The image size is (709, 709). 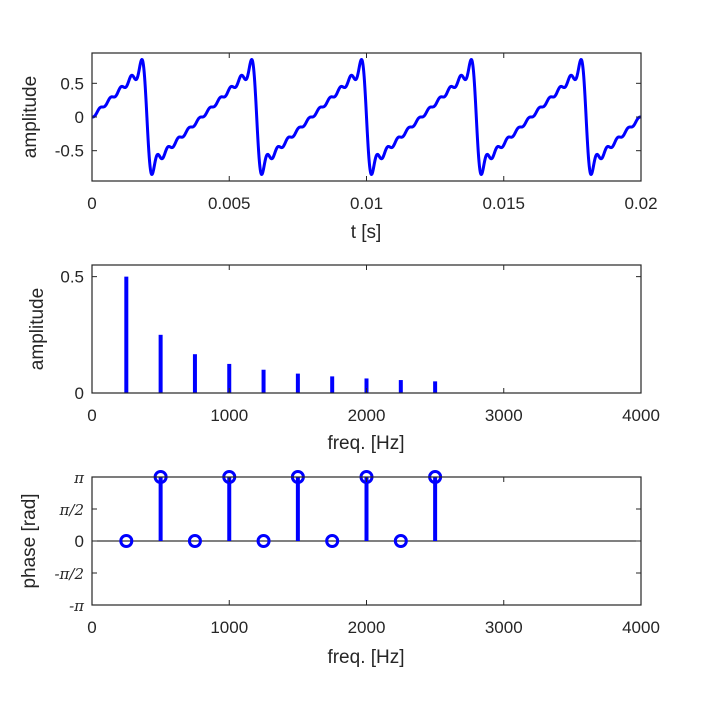 What do you see at coordinates (281, 334) in the screenshot?
I see `amplitude-bars` at bounding box center [281, 334].